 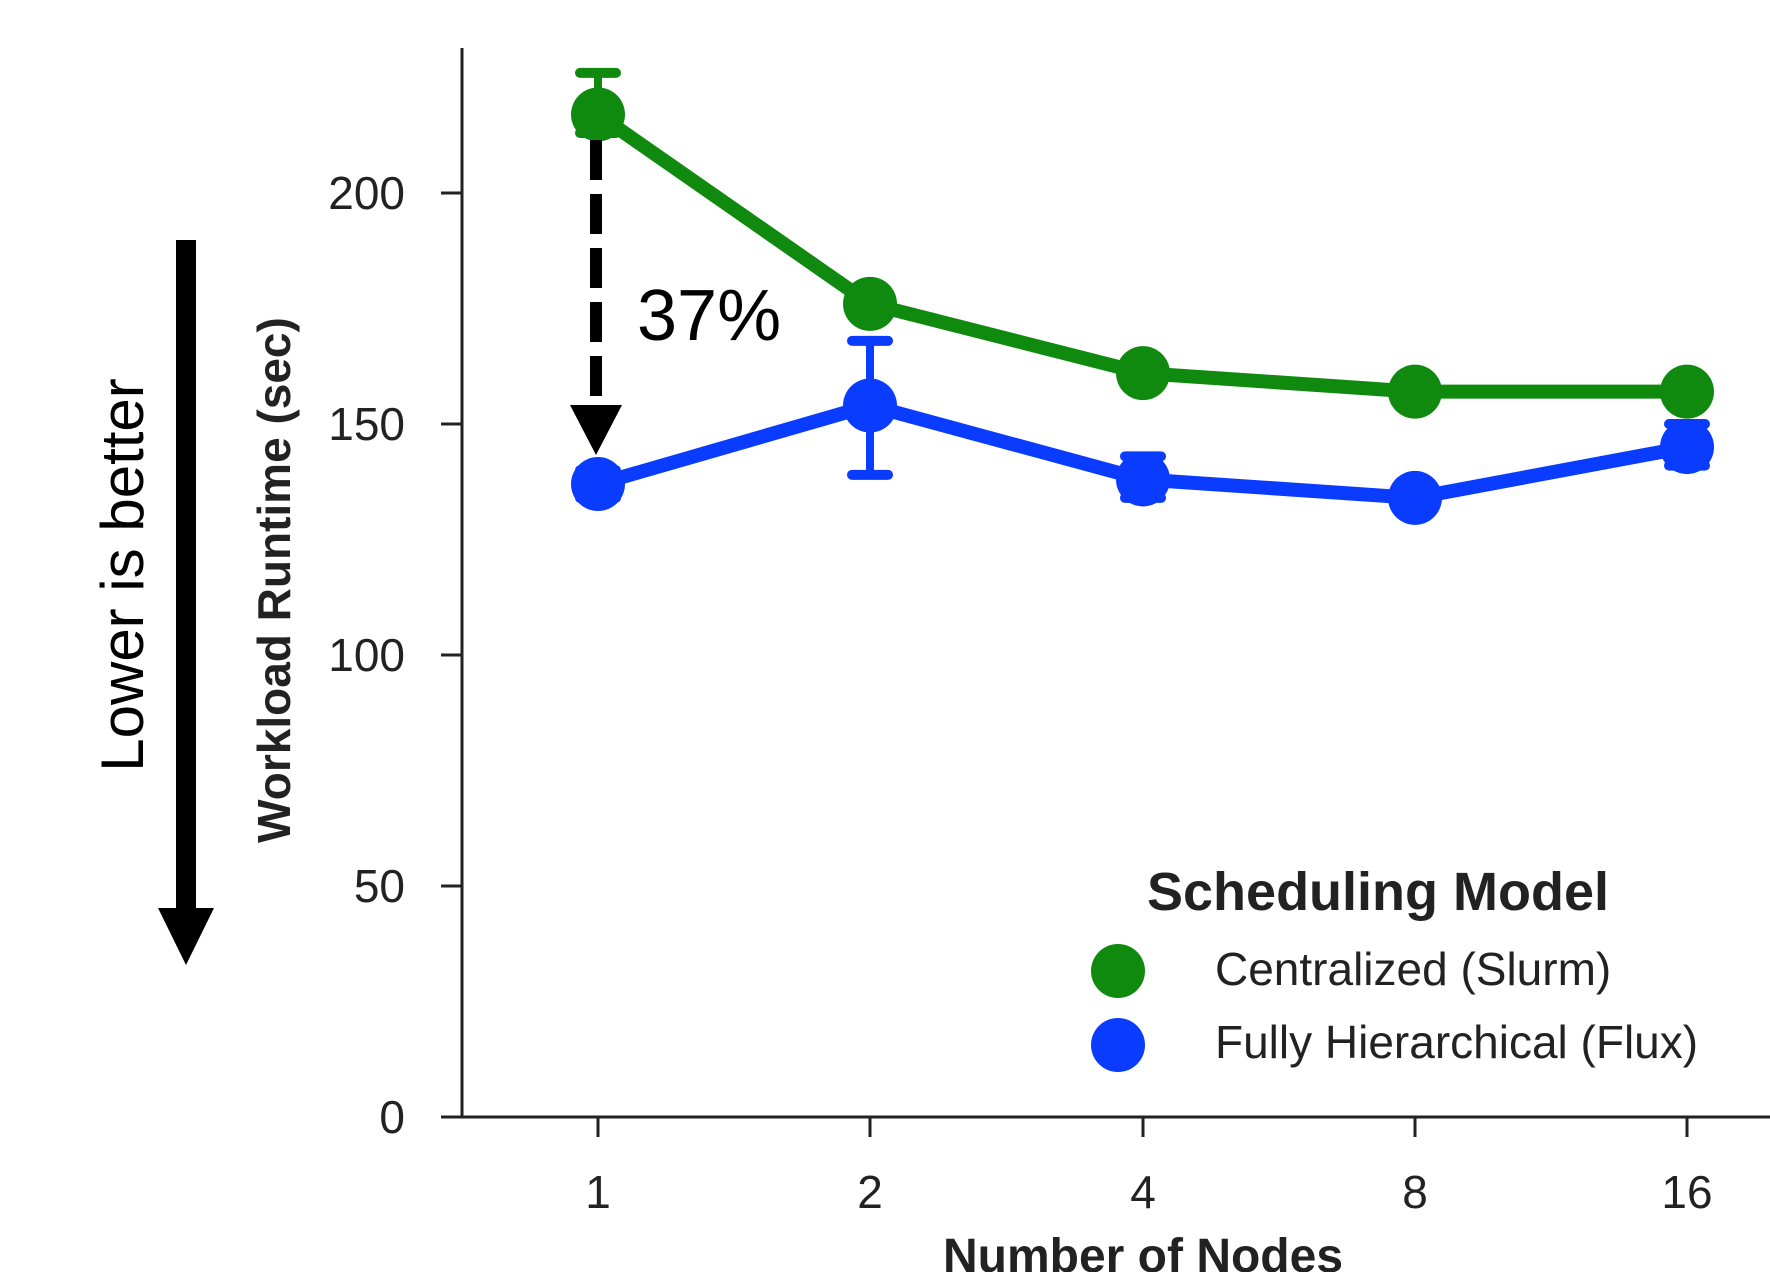 What do you see at coordinates (1118, 1045) in the screenshot?
I see `legend-marker-flux` at bounding box center [1118, 1045].